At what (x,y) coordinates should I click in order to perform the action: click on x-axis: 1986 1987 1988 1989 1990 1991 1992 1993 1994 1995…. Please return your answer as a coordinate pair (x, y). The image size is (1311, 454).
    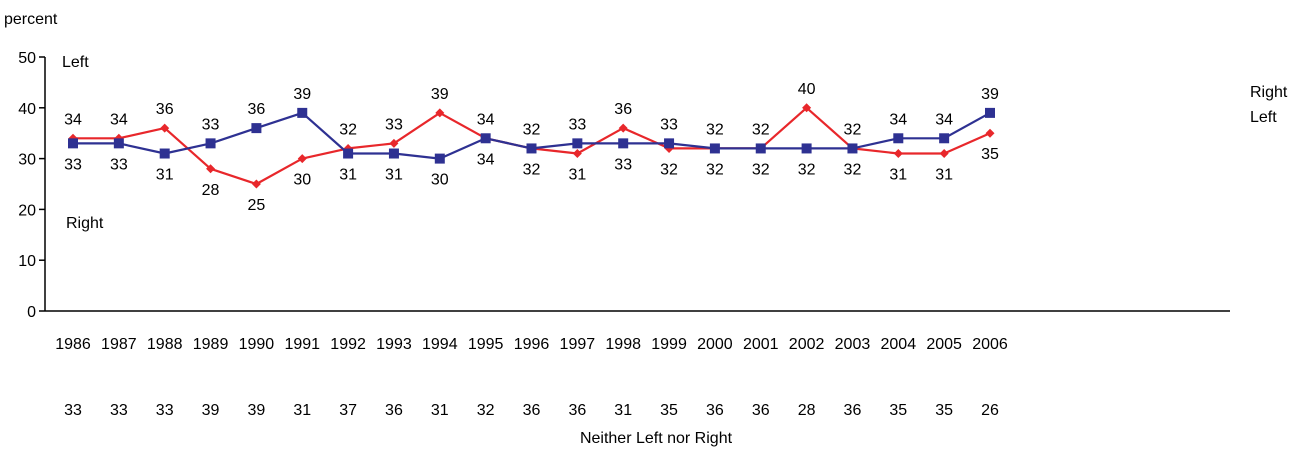
    Looking at the image, I should click on (637, 331).